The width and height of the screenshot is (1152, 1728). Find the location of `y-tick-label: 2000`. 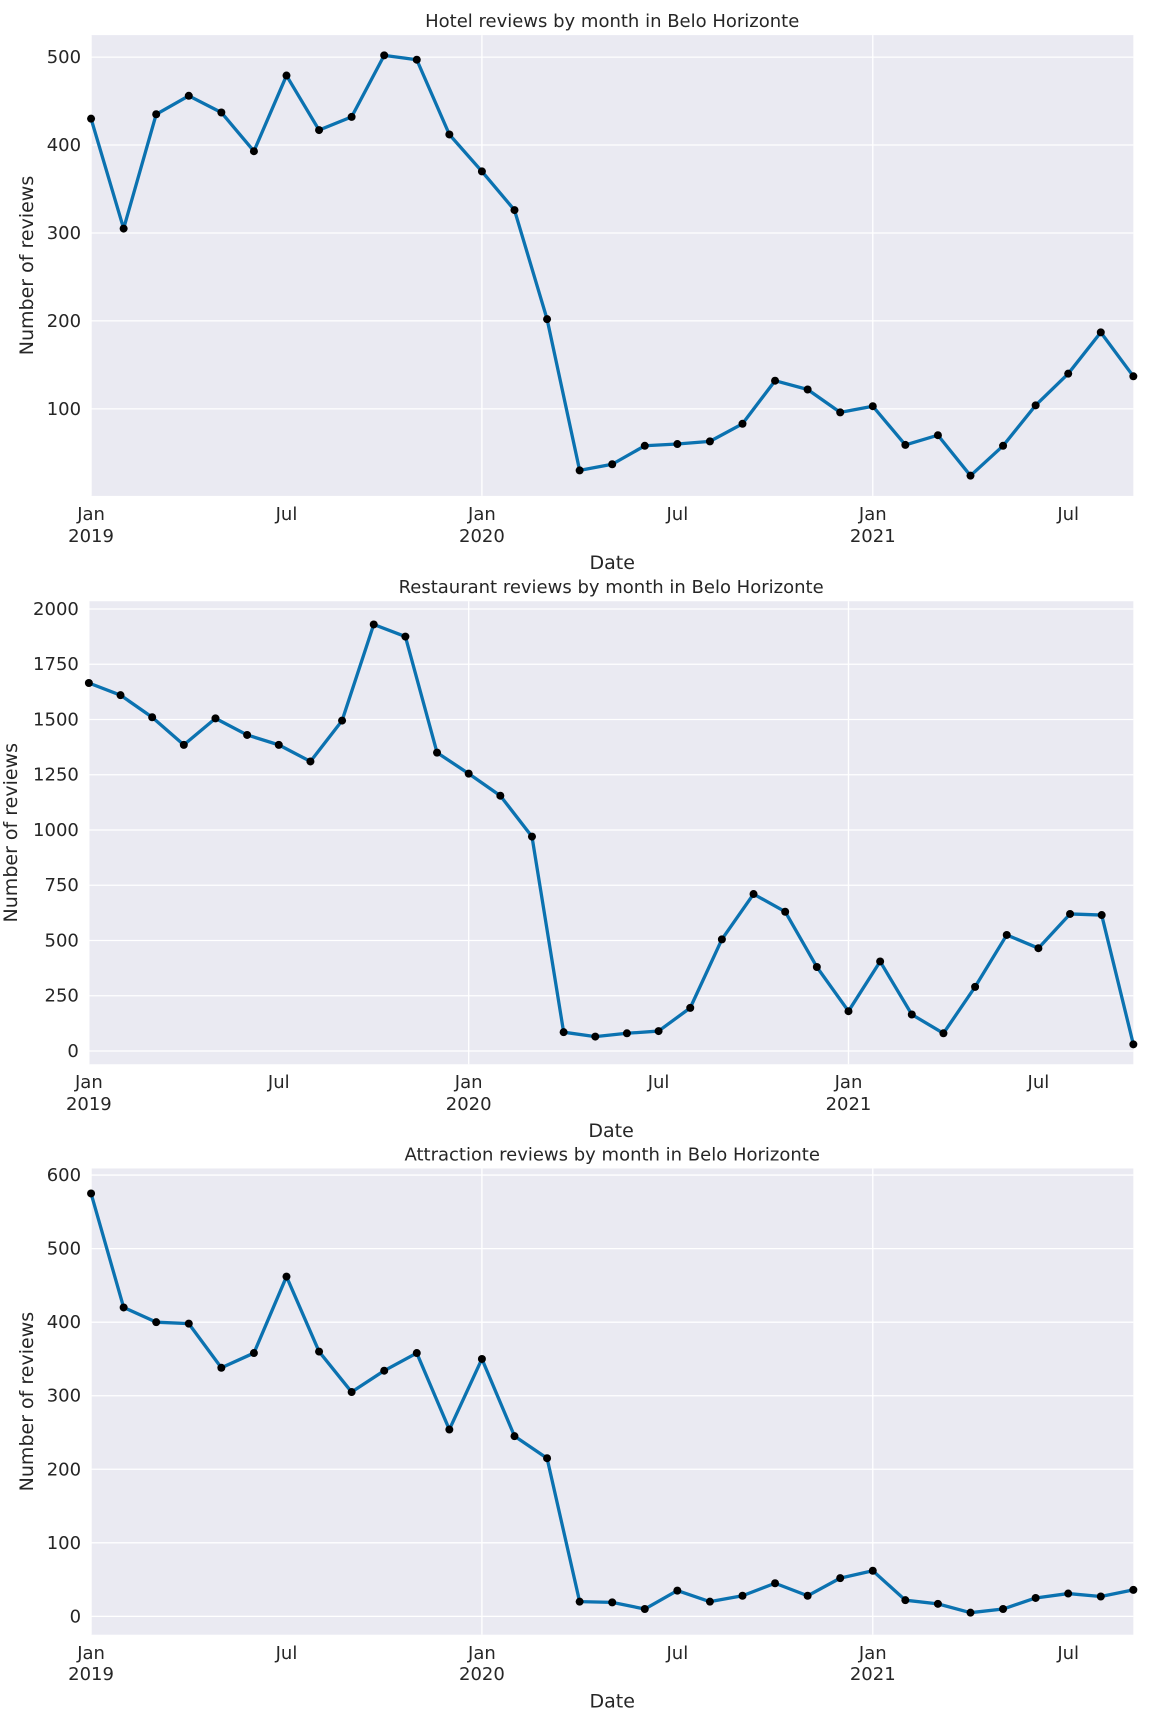

y-tick-label: 2000 is located at coordinates (56, 609).